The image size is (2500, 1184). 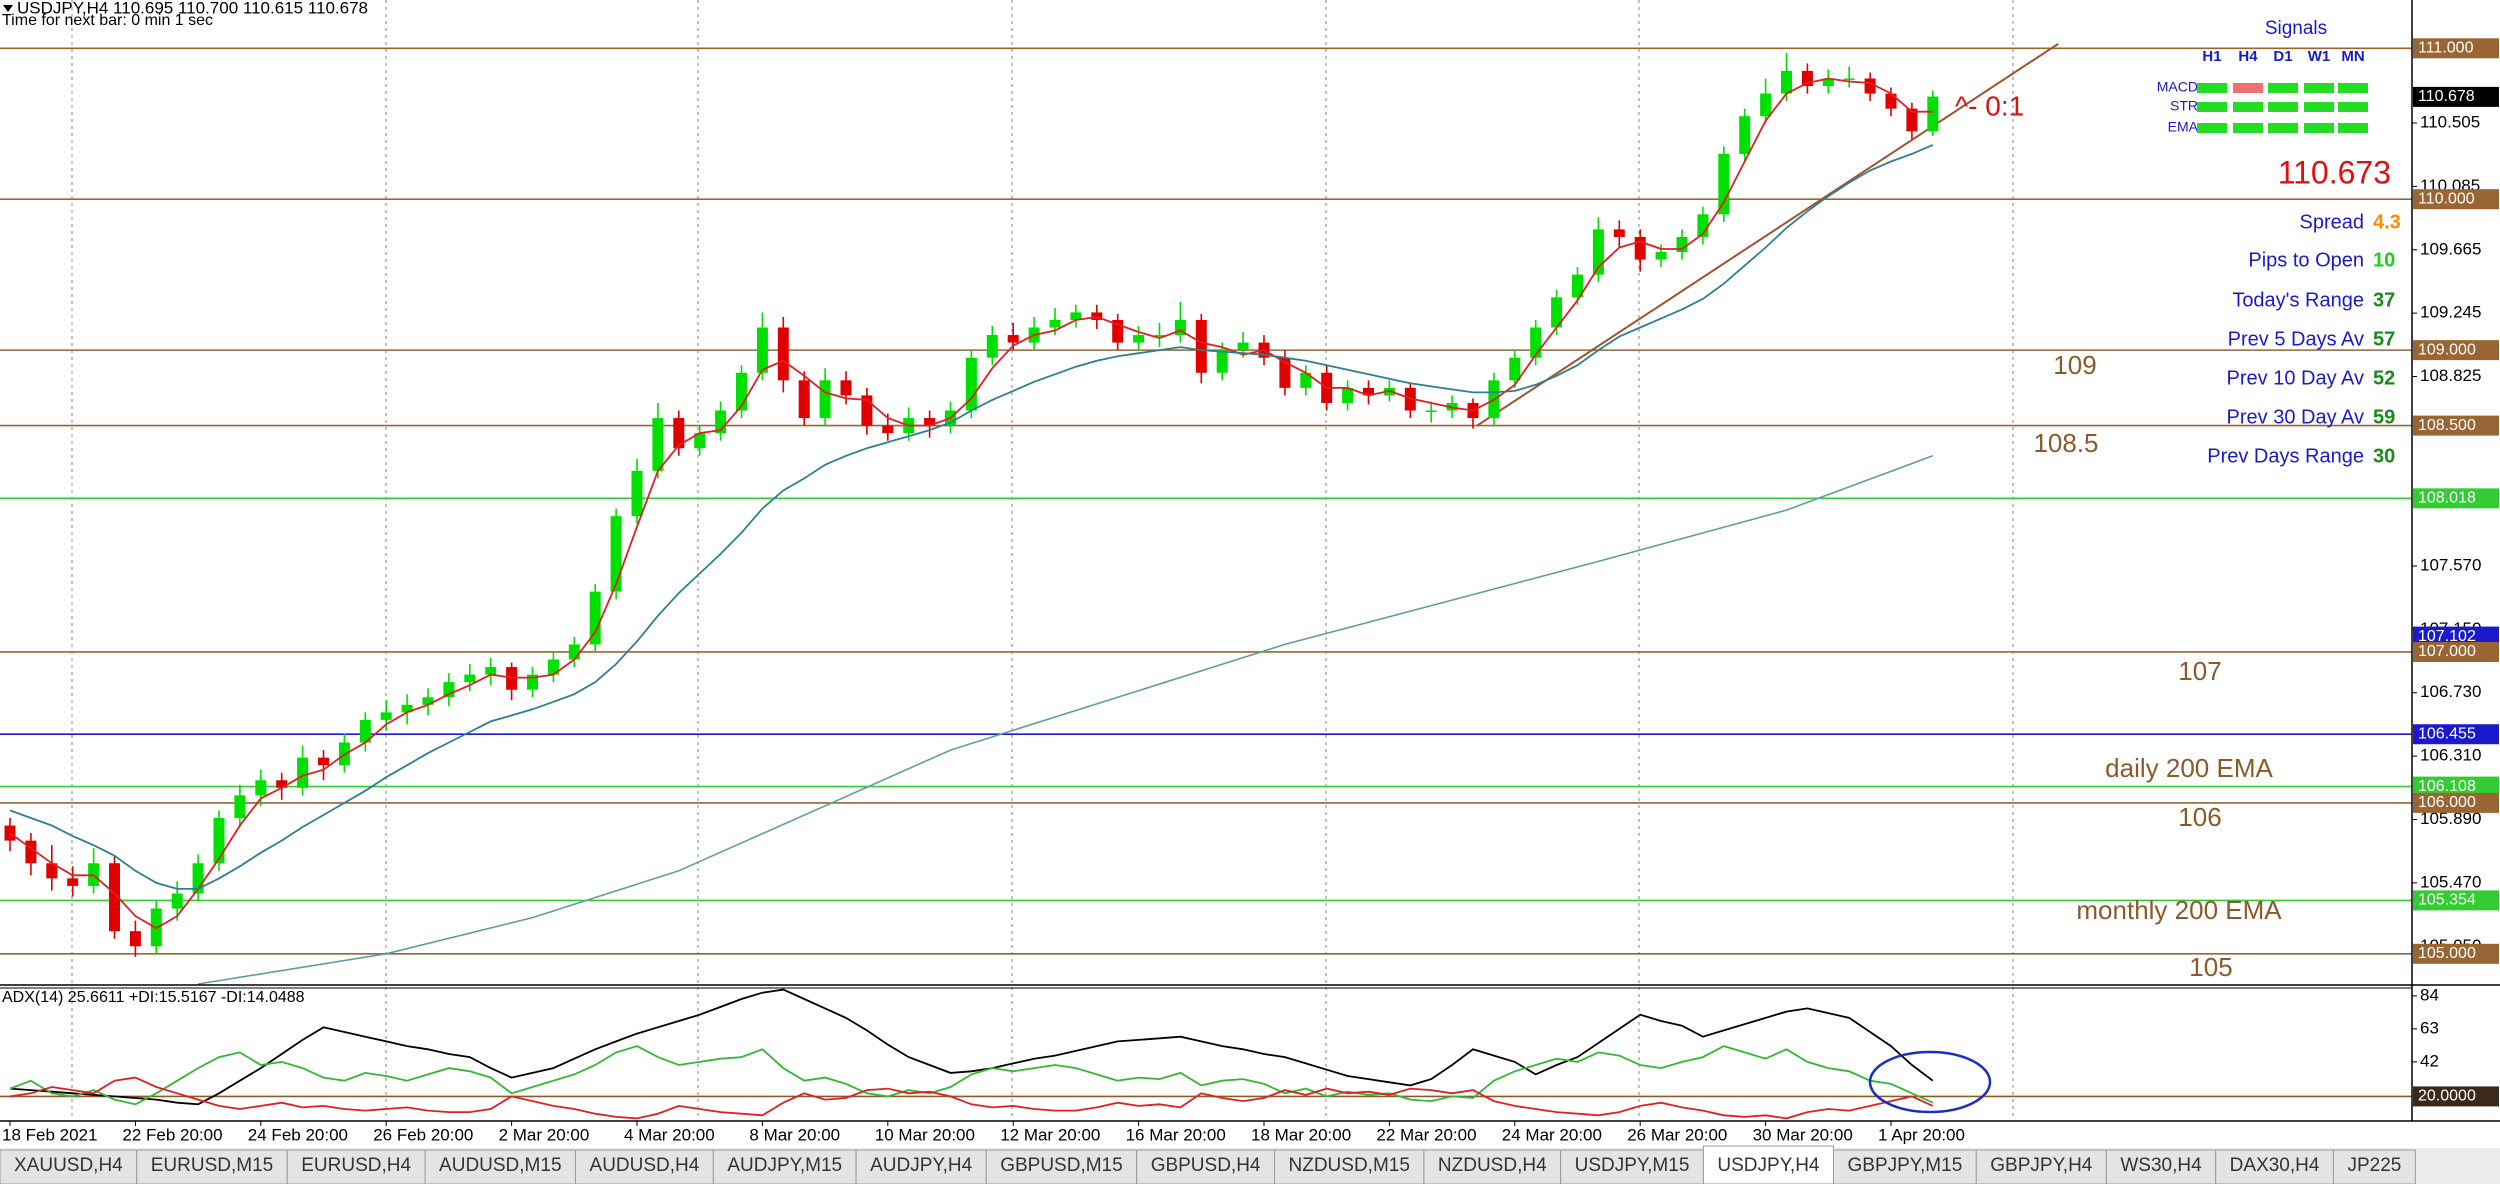 I want to click on tab: EURUSD,M15, so click(x=212, y=1166).